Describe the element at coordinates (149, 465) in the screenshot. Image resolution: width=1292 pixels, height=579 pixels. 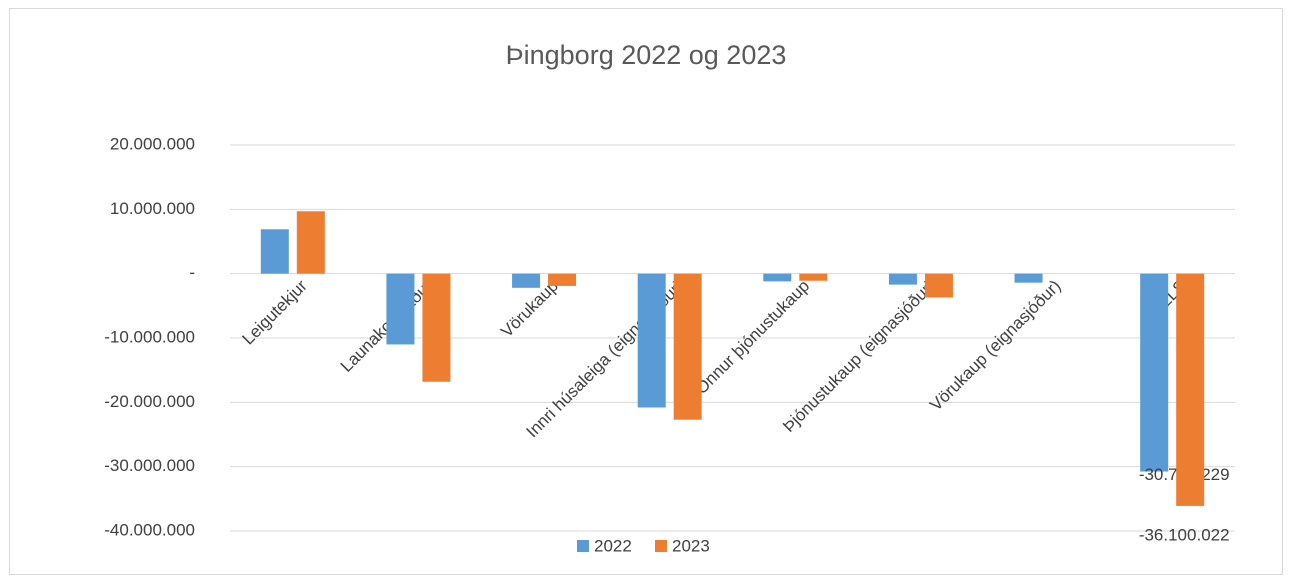
I see `y-tick-label: -30.000.000` at that location.